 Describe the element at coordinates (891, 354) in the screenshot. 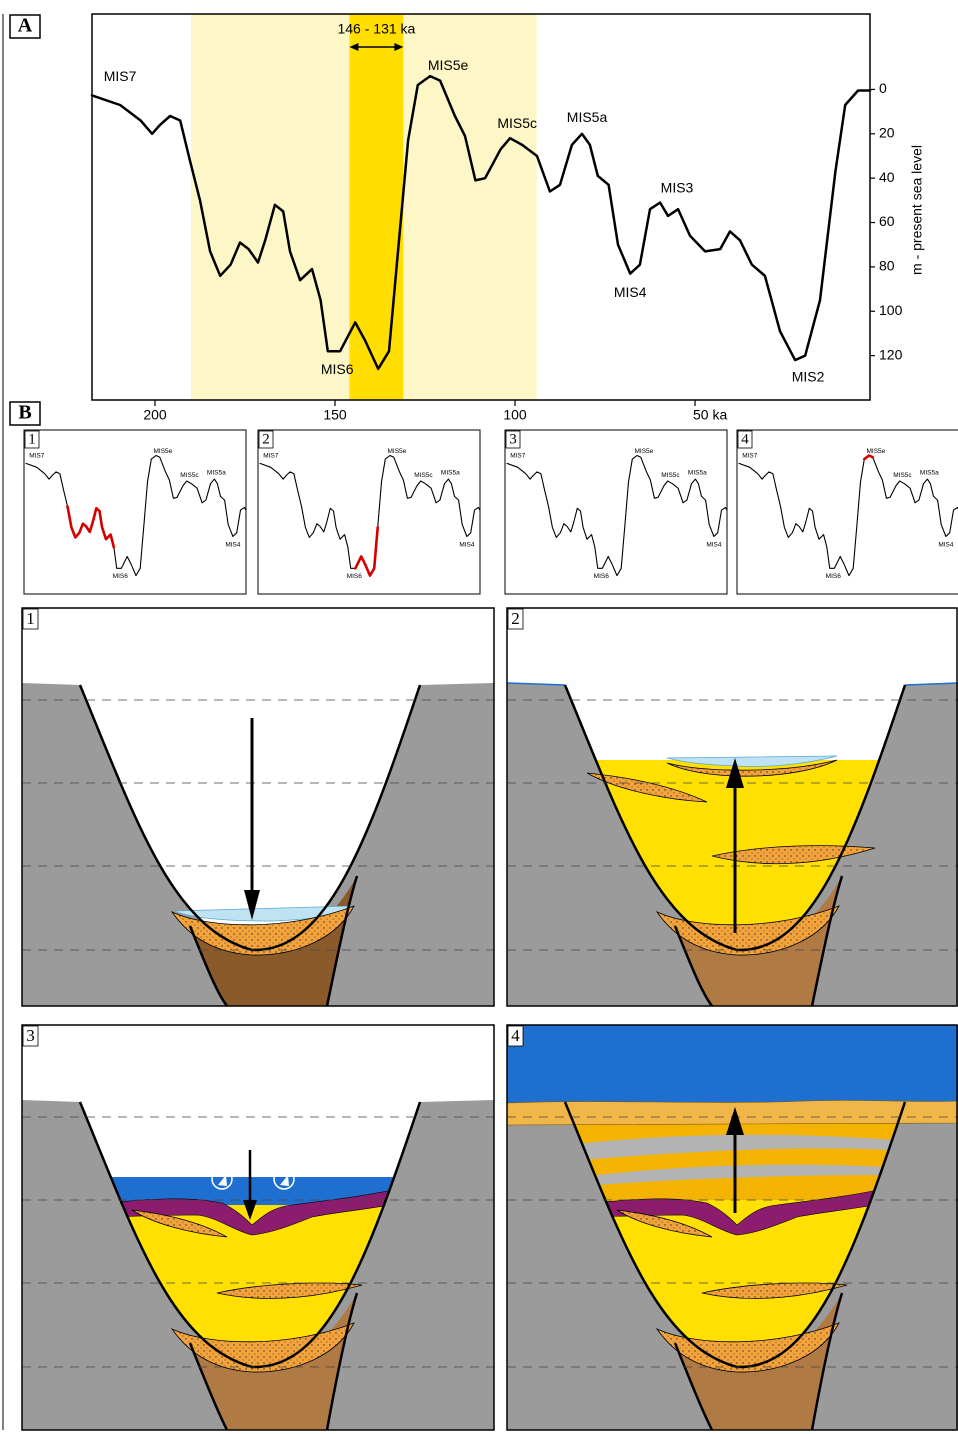

I see `y-tick-label: 120` at that location.